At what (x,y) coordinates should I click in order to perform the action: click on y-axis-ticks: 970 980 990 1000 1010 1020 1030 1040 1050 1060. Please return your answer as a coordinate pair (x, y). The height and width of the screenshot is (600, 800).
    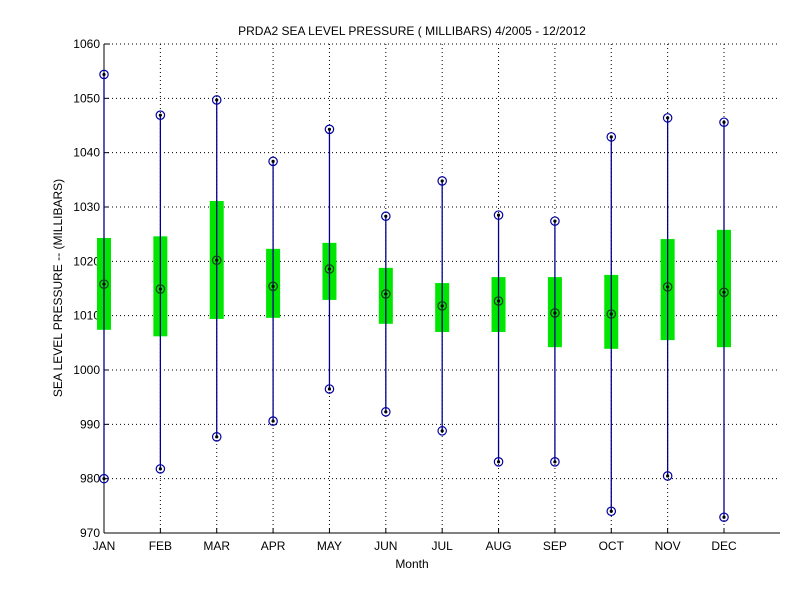
    Looking at the image, I should click on (91, 288).